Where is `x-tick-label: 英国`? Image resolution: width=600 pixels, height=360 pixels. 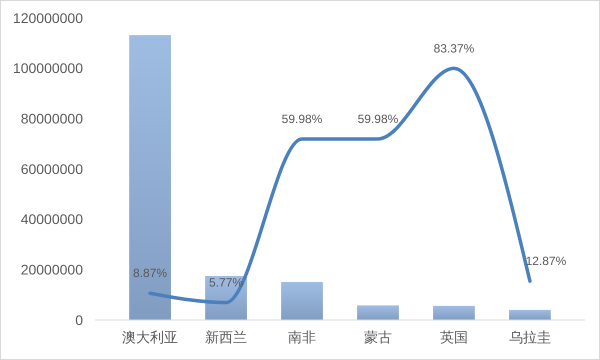 x-tick-label: 英国 is located at coordinates (454, 337).